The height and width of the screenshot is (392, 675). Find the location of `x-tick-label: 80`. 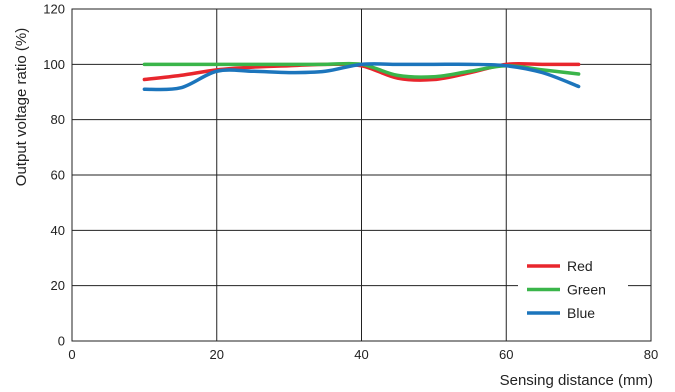

x-tick-label: 80 is located at coordinates (651, 354).